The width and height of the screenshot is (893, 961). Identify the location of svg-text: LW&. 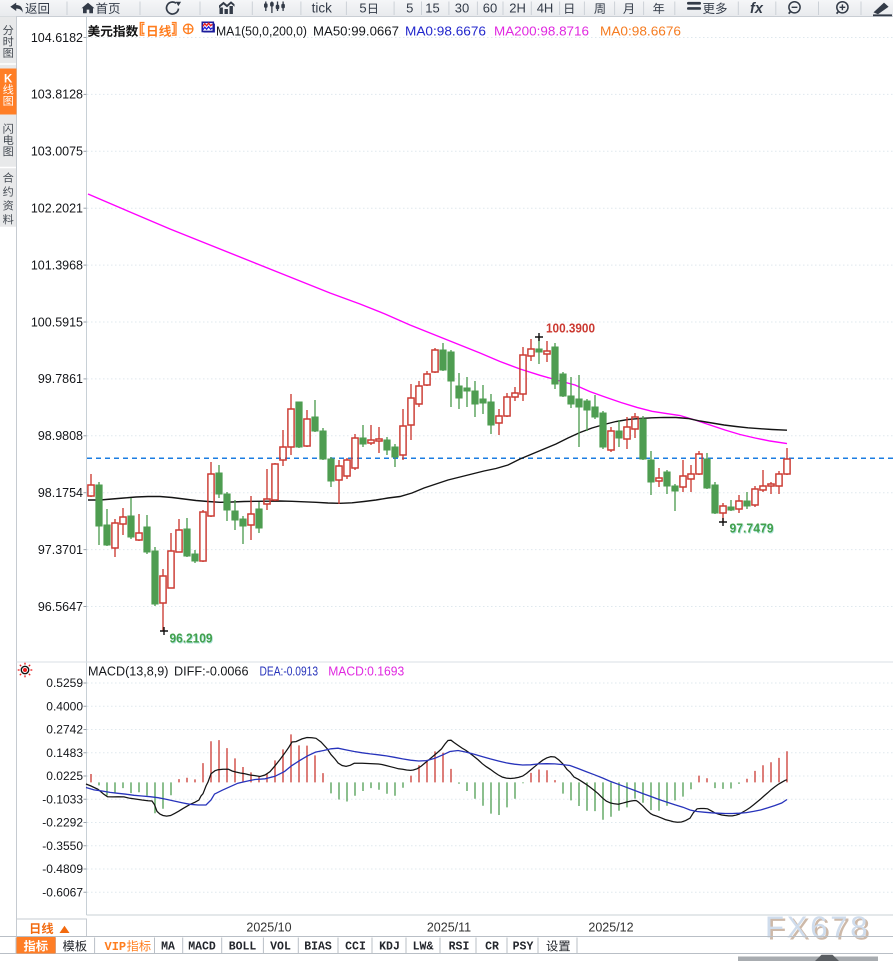
(423, 947).